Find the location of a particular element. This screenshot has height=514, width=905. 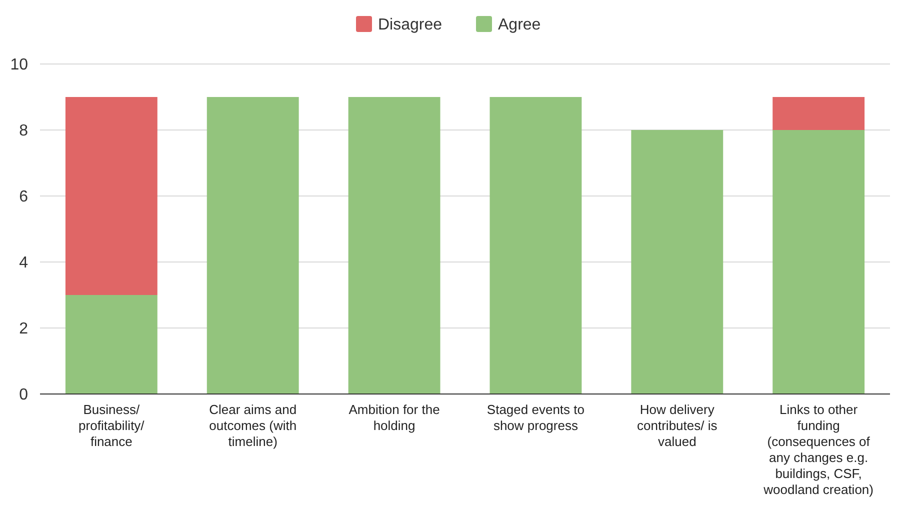

x-tick-label: Links to other funding (consequences of any changes e.g. buildings, CSF, woodland creation) is located at coordinates (818, 449).